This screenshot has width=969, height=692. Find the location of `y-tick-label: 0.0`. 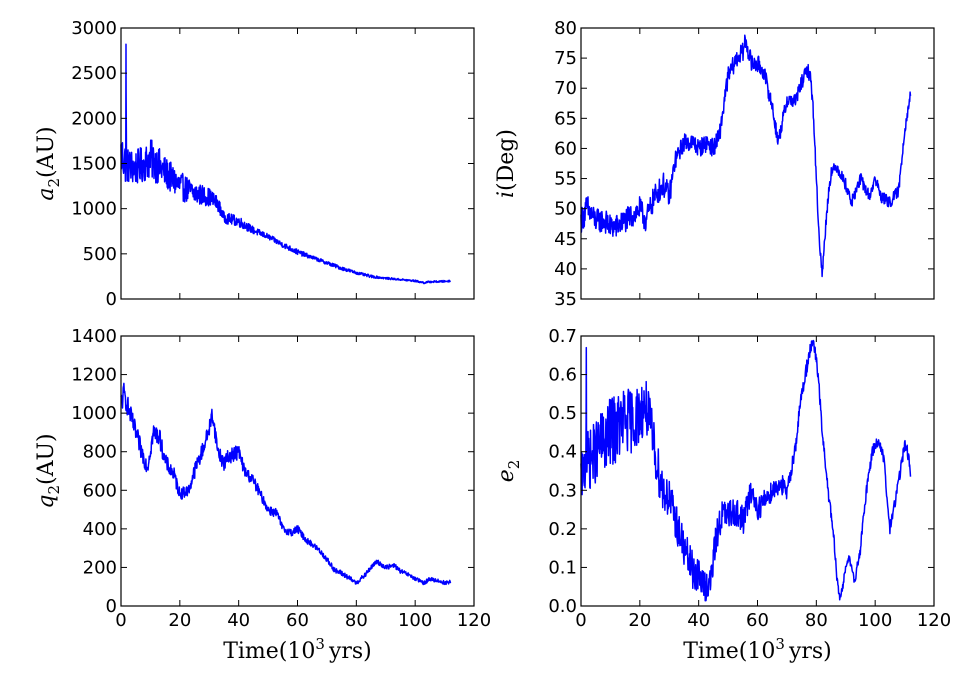

y-tick-label: 0.0 is located at coordinates (562, 606).